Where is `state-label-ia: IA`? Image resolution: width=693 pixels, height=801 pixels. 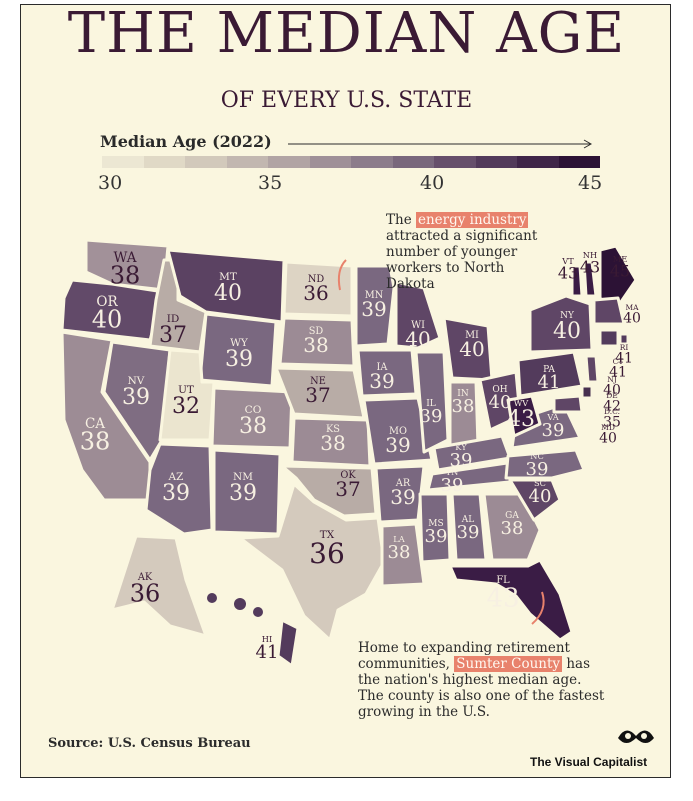 state-label-ia: IA is located at coordinates (383, 367).